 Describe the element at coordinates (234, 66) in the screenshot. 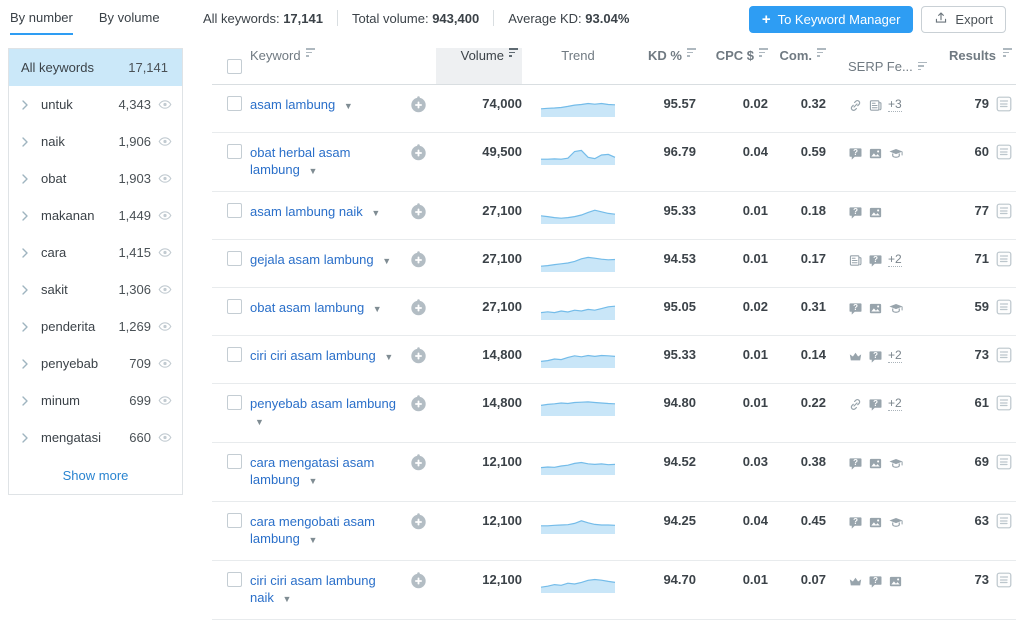

I see `select-all-checkbox` at that location.